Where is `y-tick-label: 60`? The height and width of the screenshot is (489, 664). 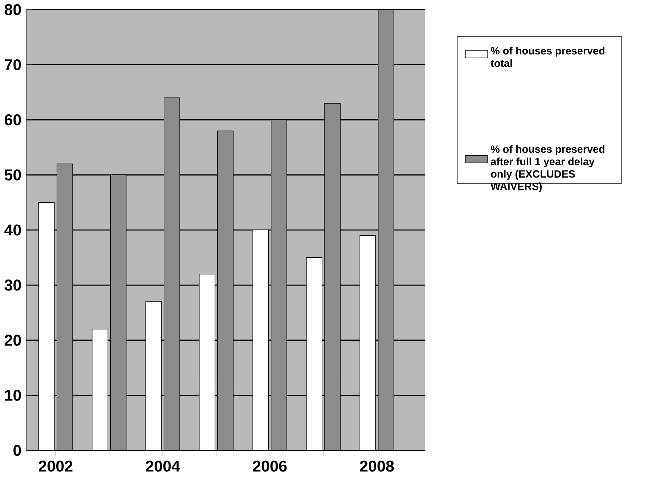
y-tick-label: 60 is located at coordinates (13, 120).